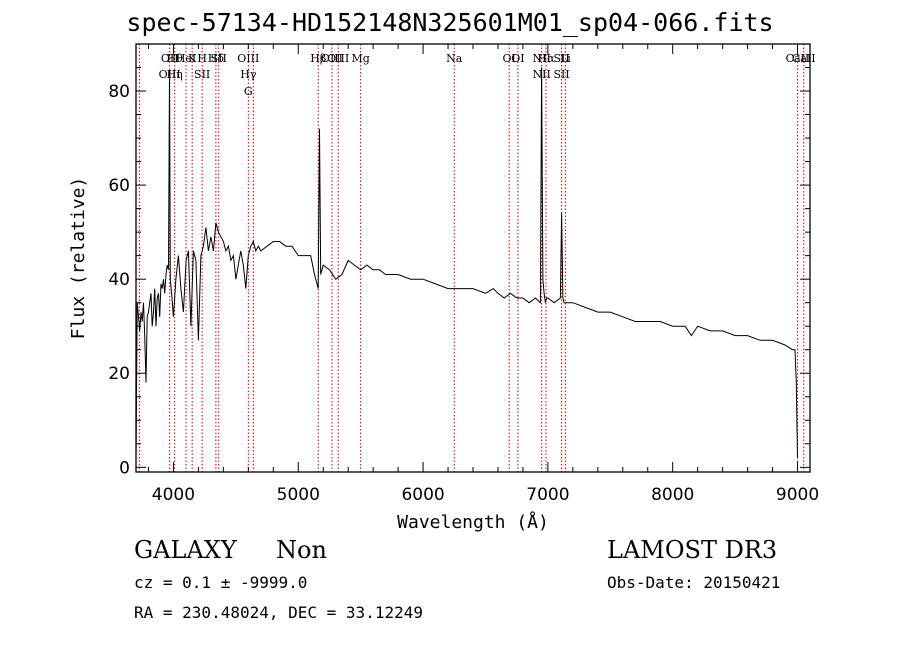 The image size is (900, 649). What do you see at coordinates (119, 186) in the screenshot?
I see `y-tick-label: 60` at bounding box center [119, 186].